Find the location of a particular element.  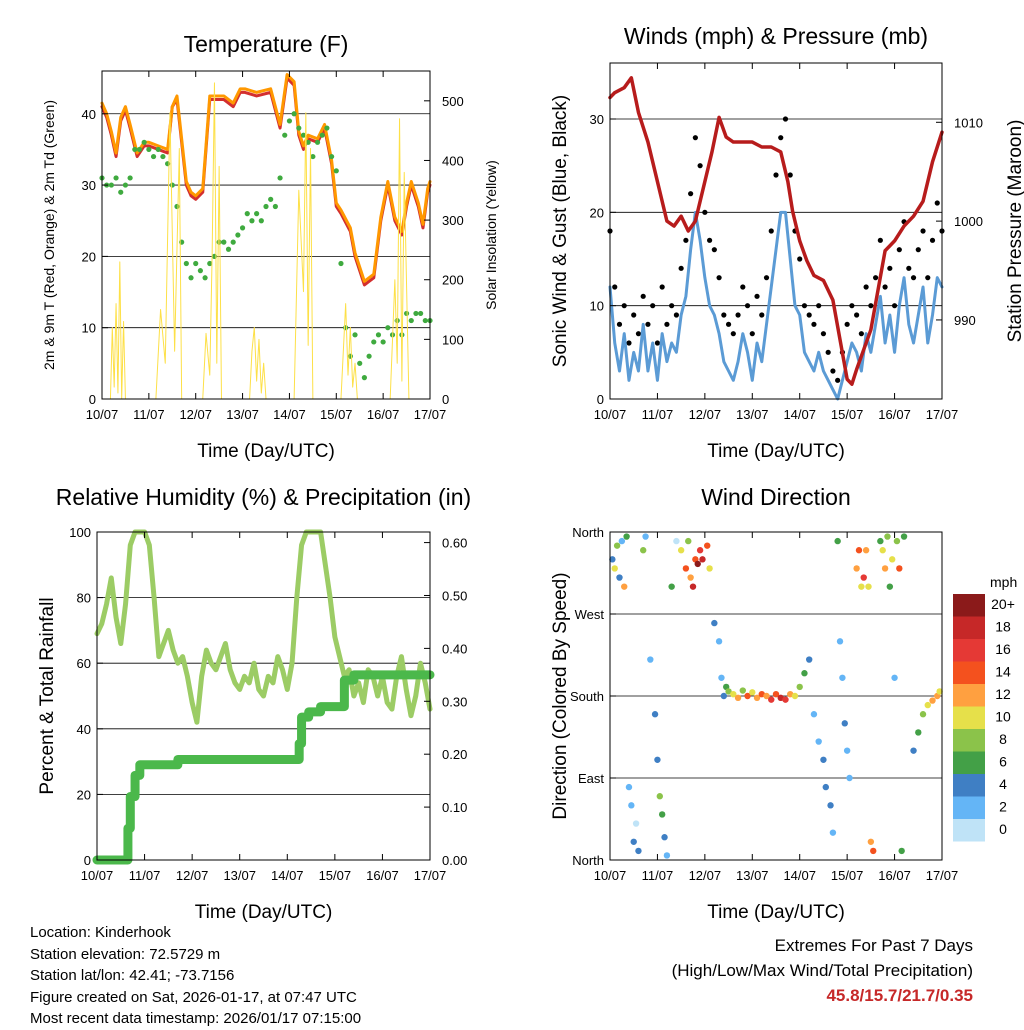

x-tick-label: 17/07 is located at coordinates (430, 875).